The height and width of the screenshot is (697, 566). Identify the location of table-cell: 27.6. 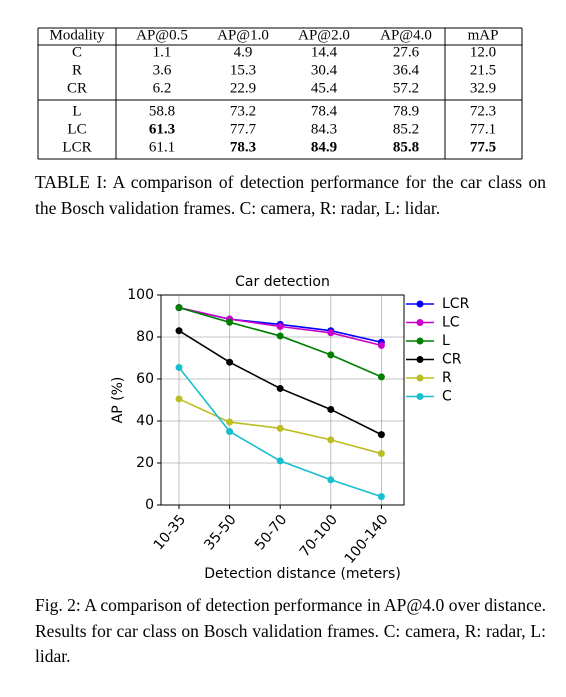
(406, 52).